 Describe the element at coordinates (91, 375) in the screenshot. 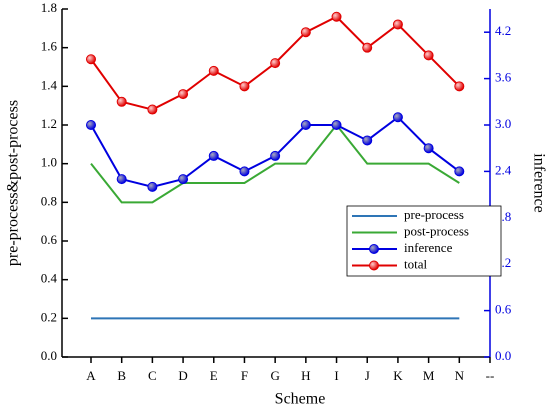

I see `x-tick-label: A` at that location.